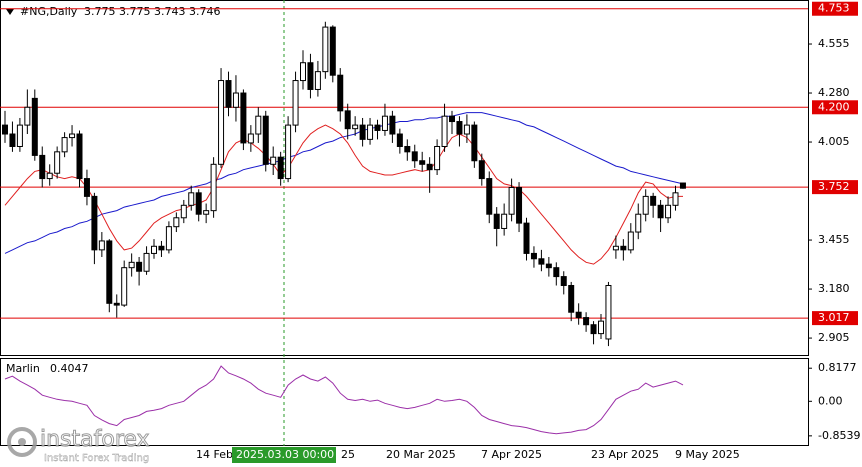  What do you see at coordinates (78, 445) in the screenshot?
I see `logo: instaforex Instant Forex Trading` at bounding box center [78, 445].